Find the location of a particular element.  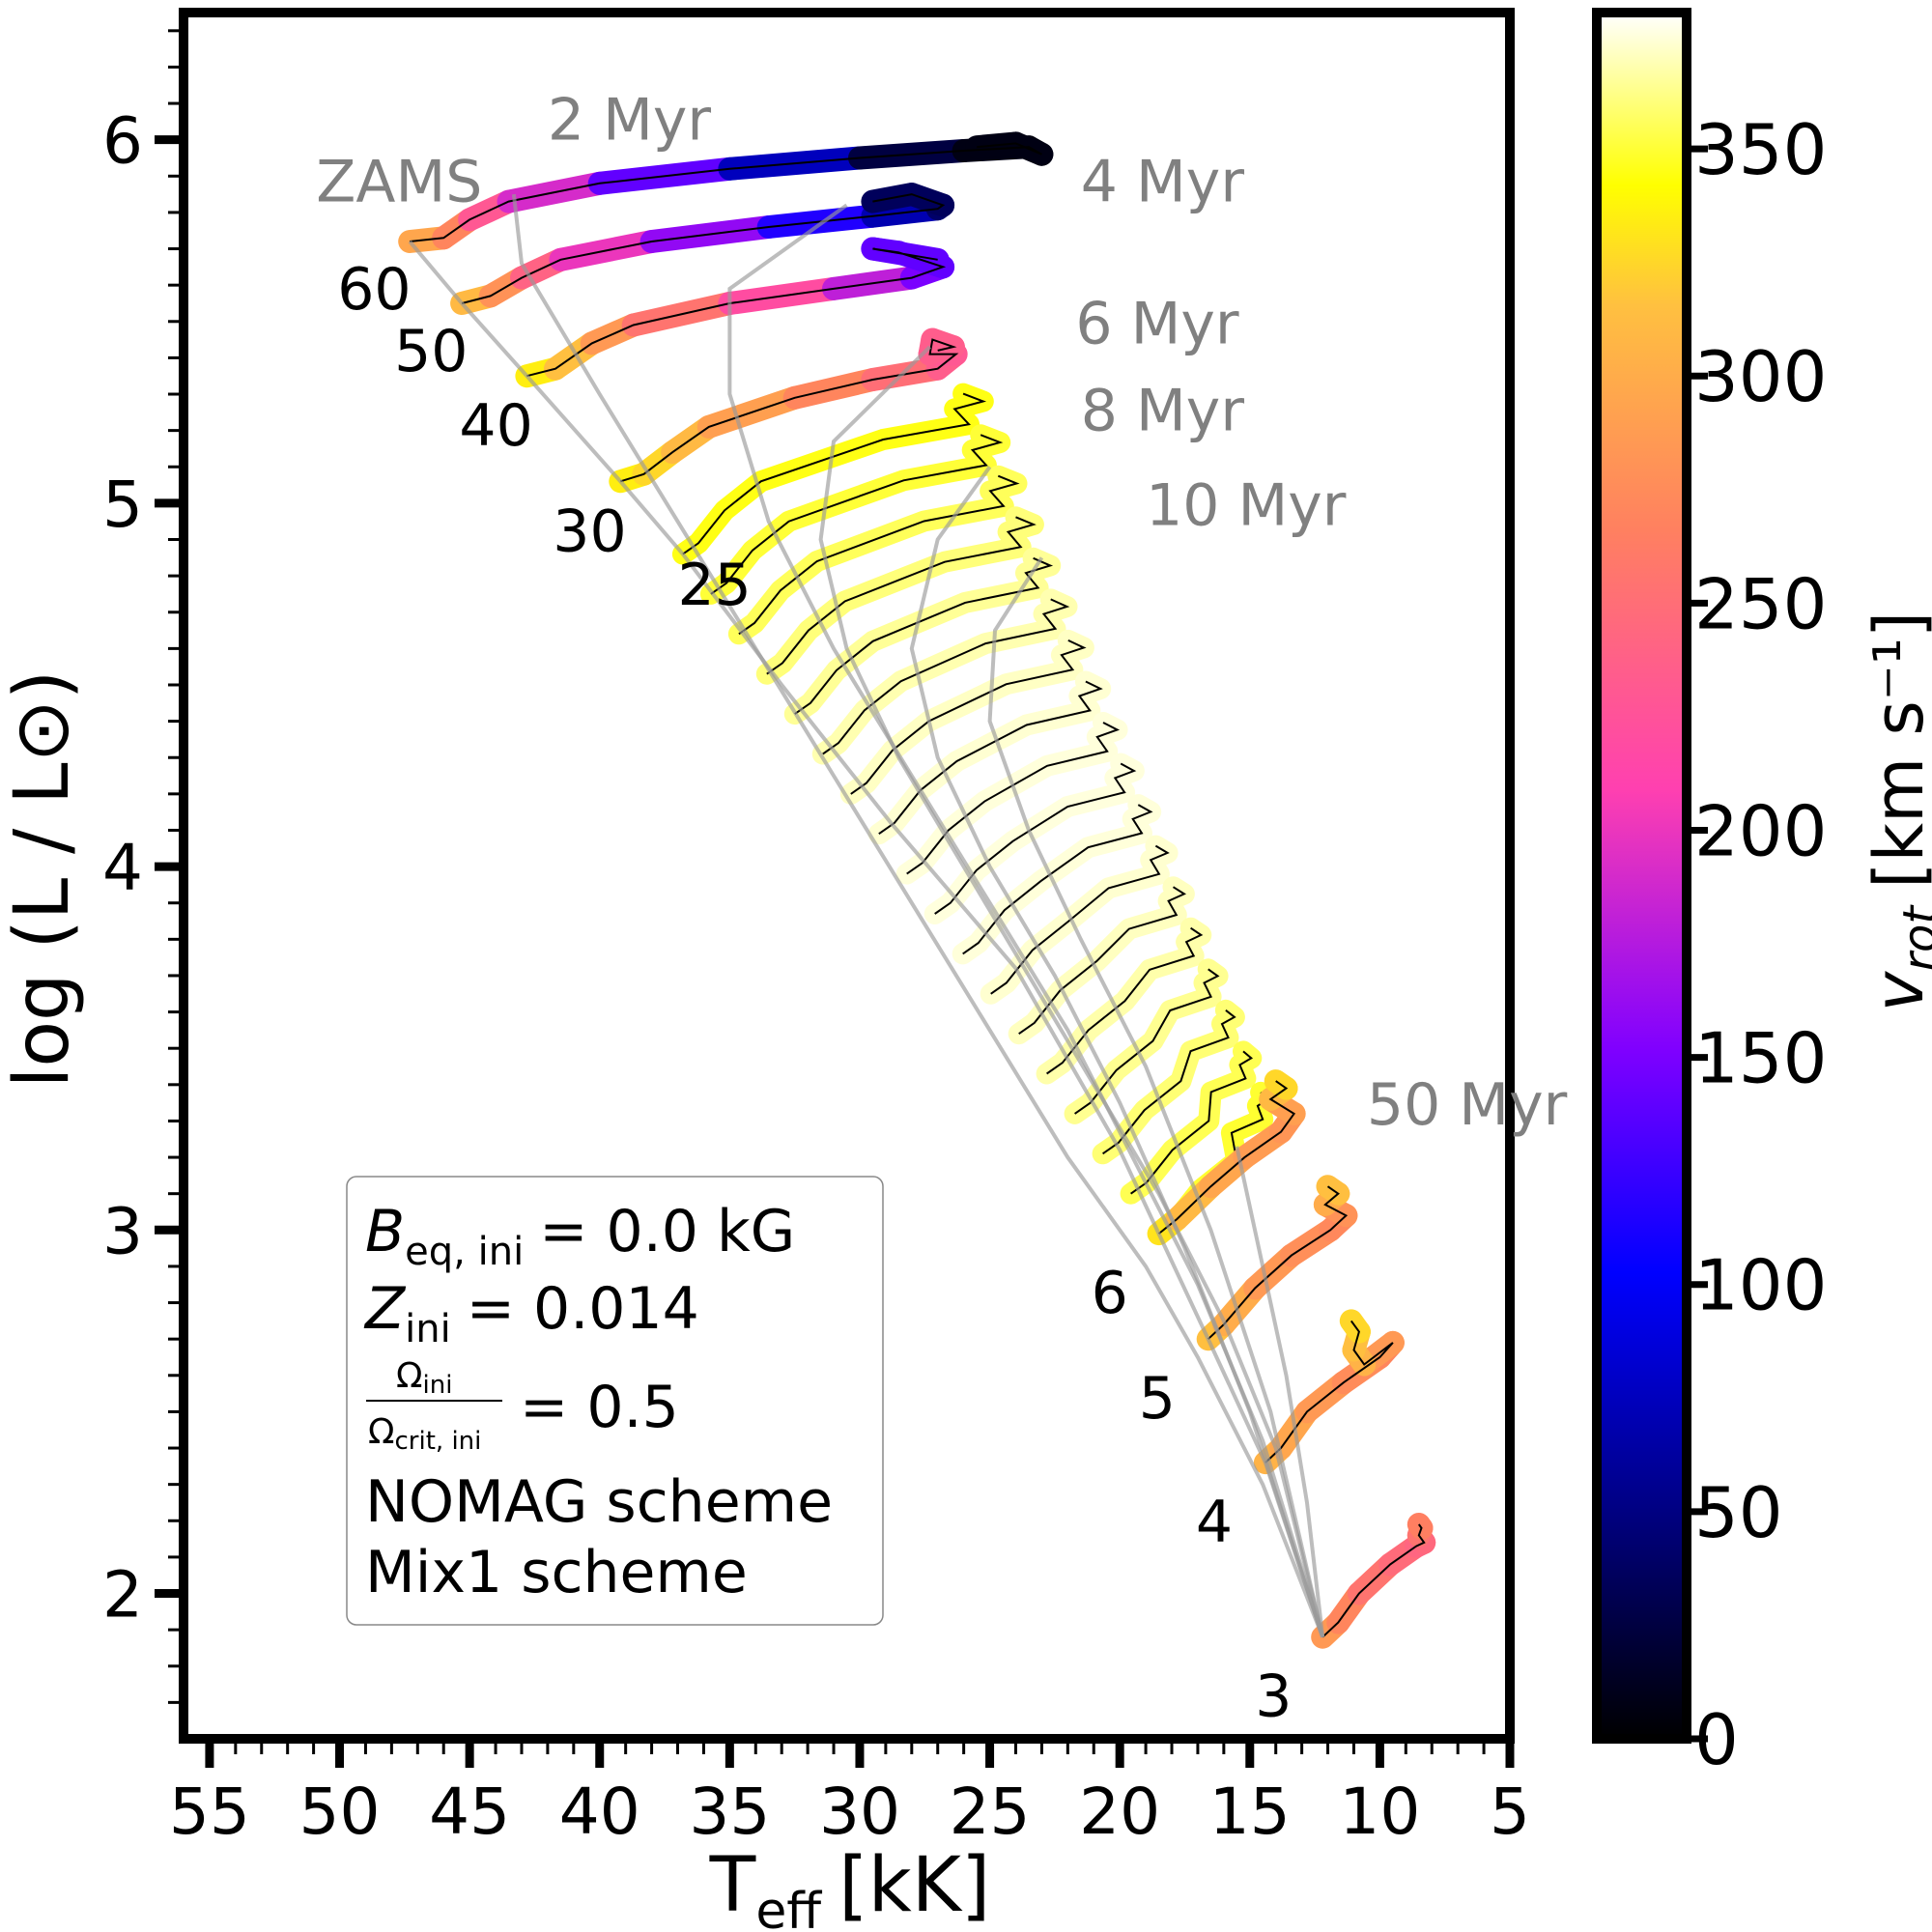

annotation-8-myr: 8 Myr is located at coordinates (1163, 411).